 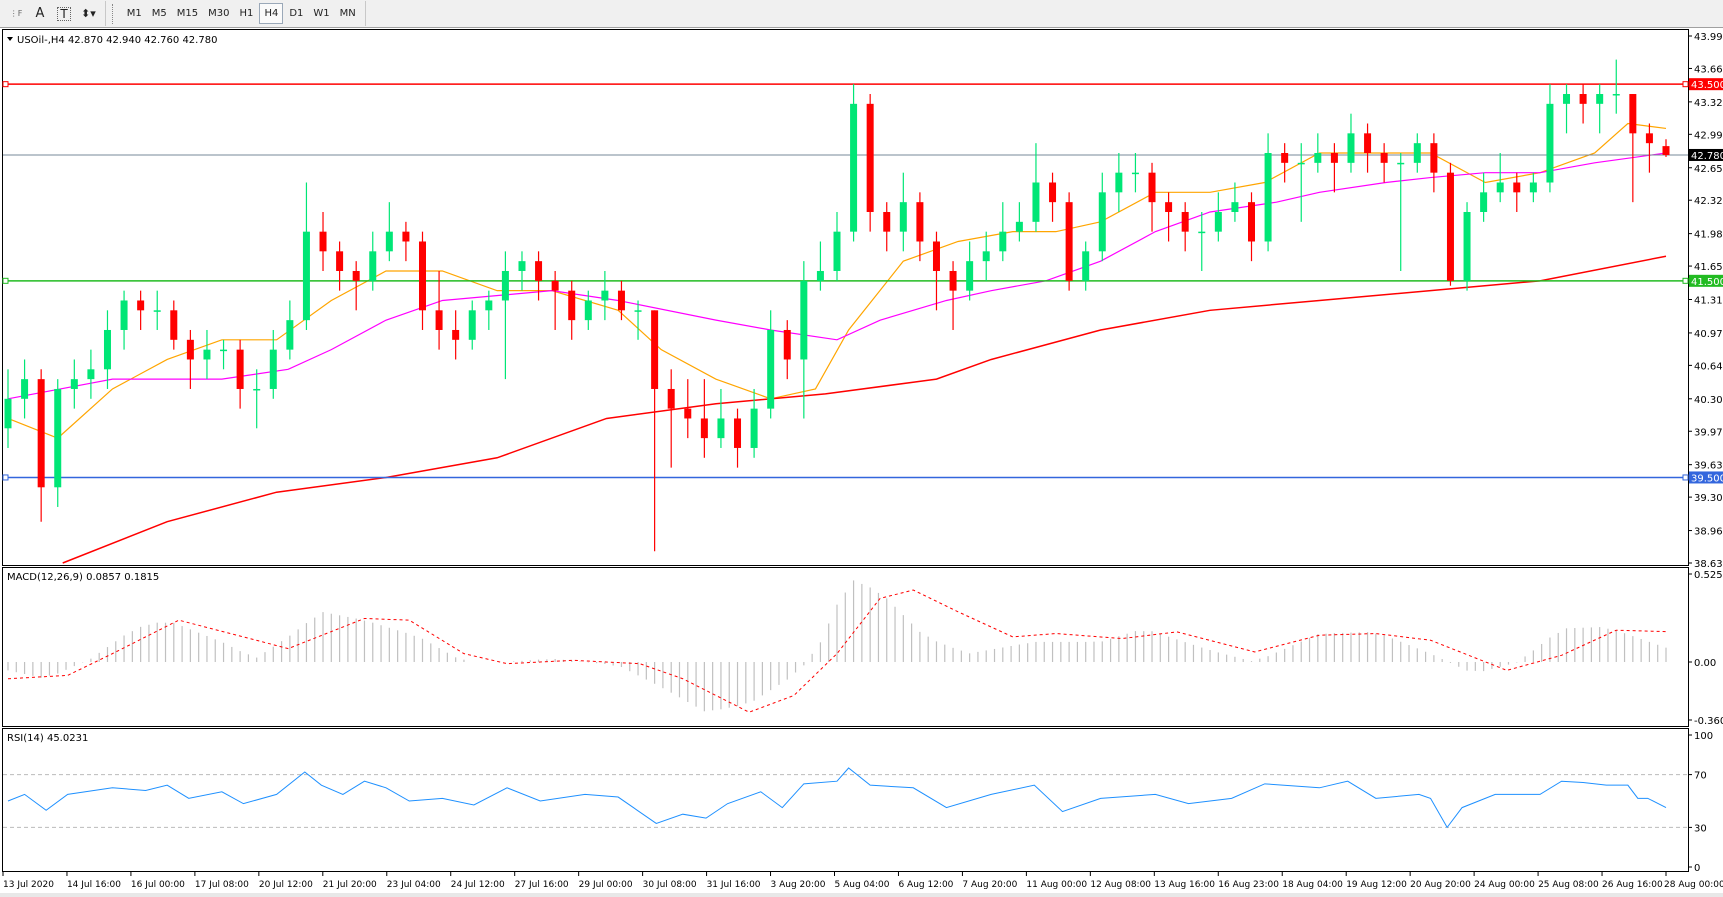 What do you see at coordinates (542, 885) in the screenshot?
I see `time-tick-label: 27 Jul 16:00` at bounding box center [542, 885].